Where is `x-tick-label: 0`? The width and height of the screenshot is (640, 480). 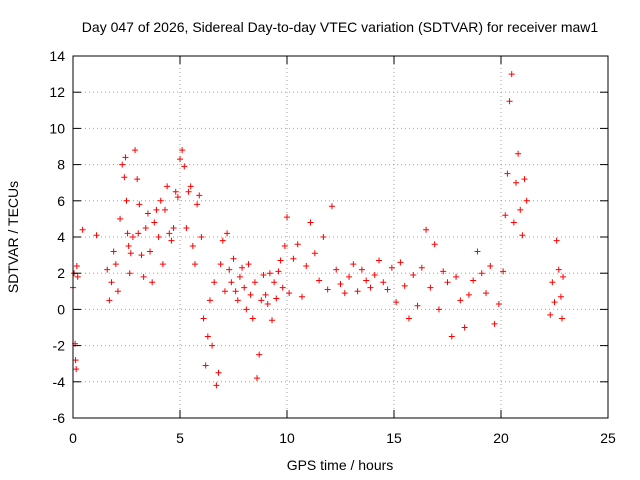
x-tick-label: 0 is located at coordinates (73, 438).